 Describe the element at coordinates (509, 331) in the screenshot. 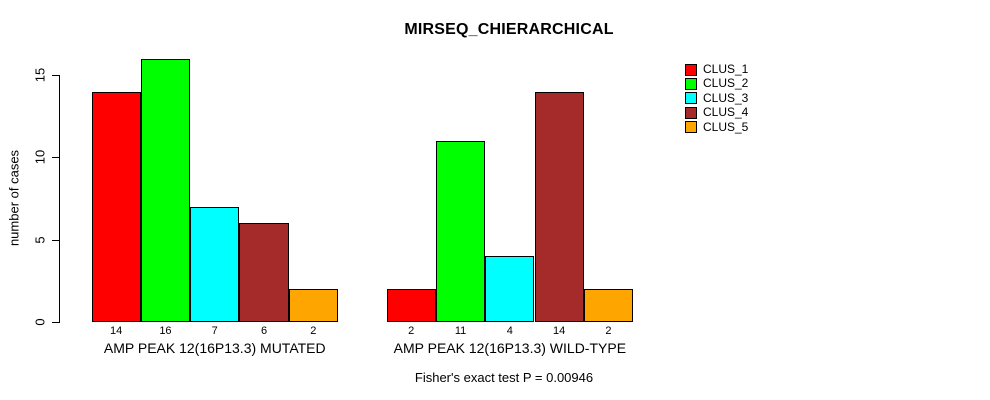

I see `bar-value-label: 4` at that location.